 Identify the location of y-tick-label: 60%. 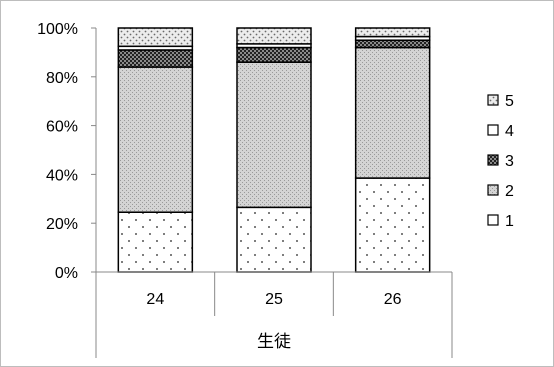
(62, 127).